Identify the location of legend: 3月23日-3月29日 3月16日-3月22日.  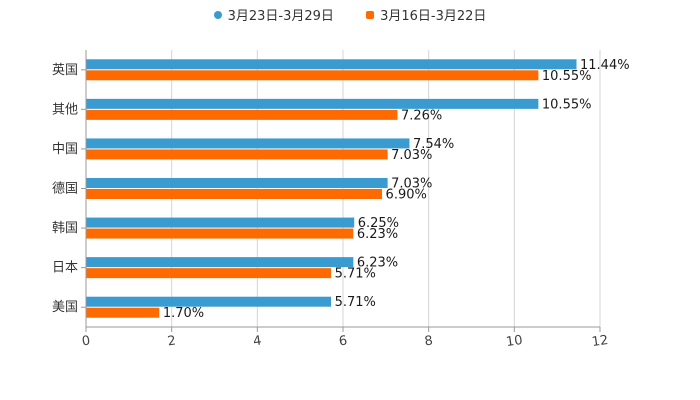
(350, 14).